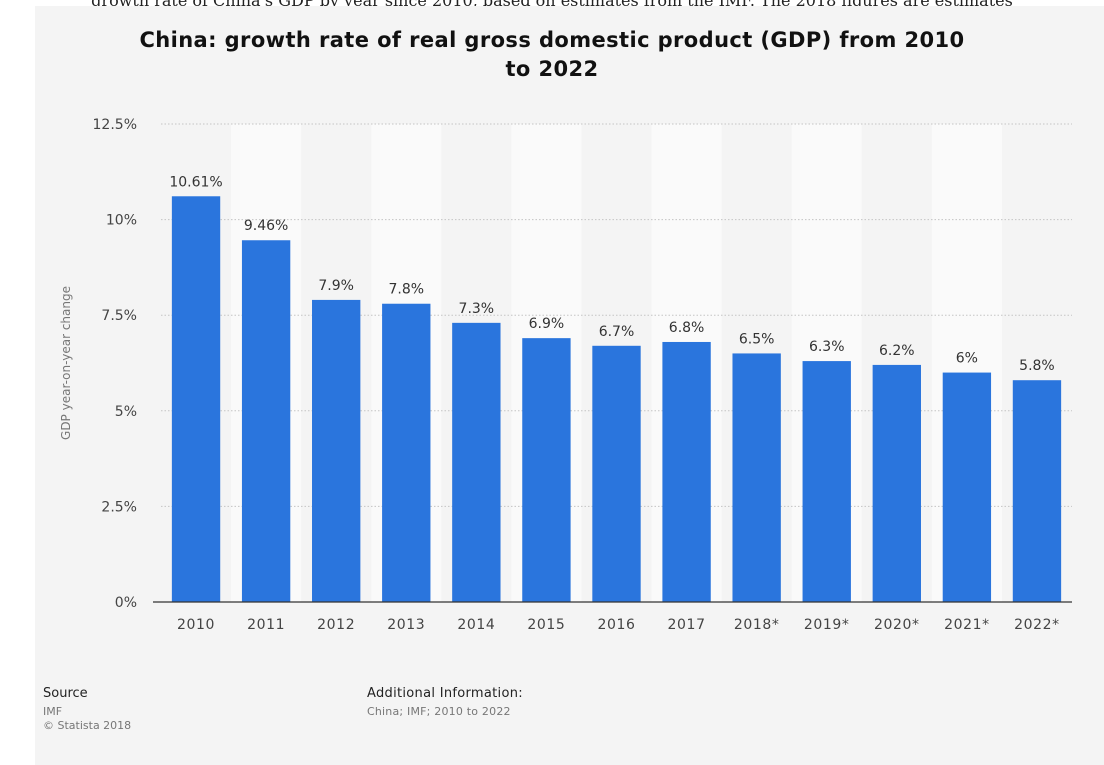  I want to click on data-label: 5.8%, so click(1037, 366).